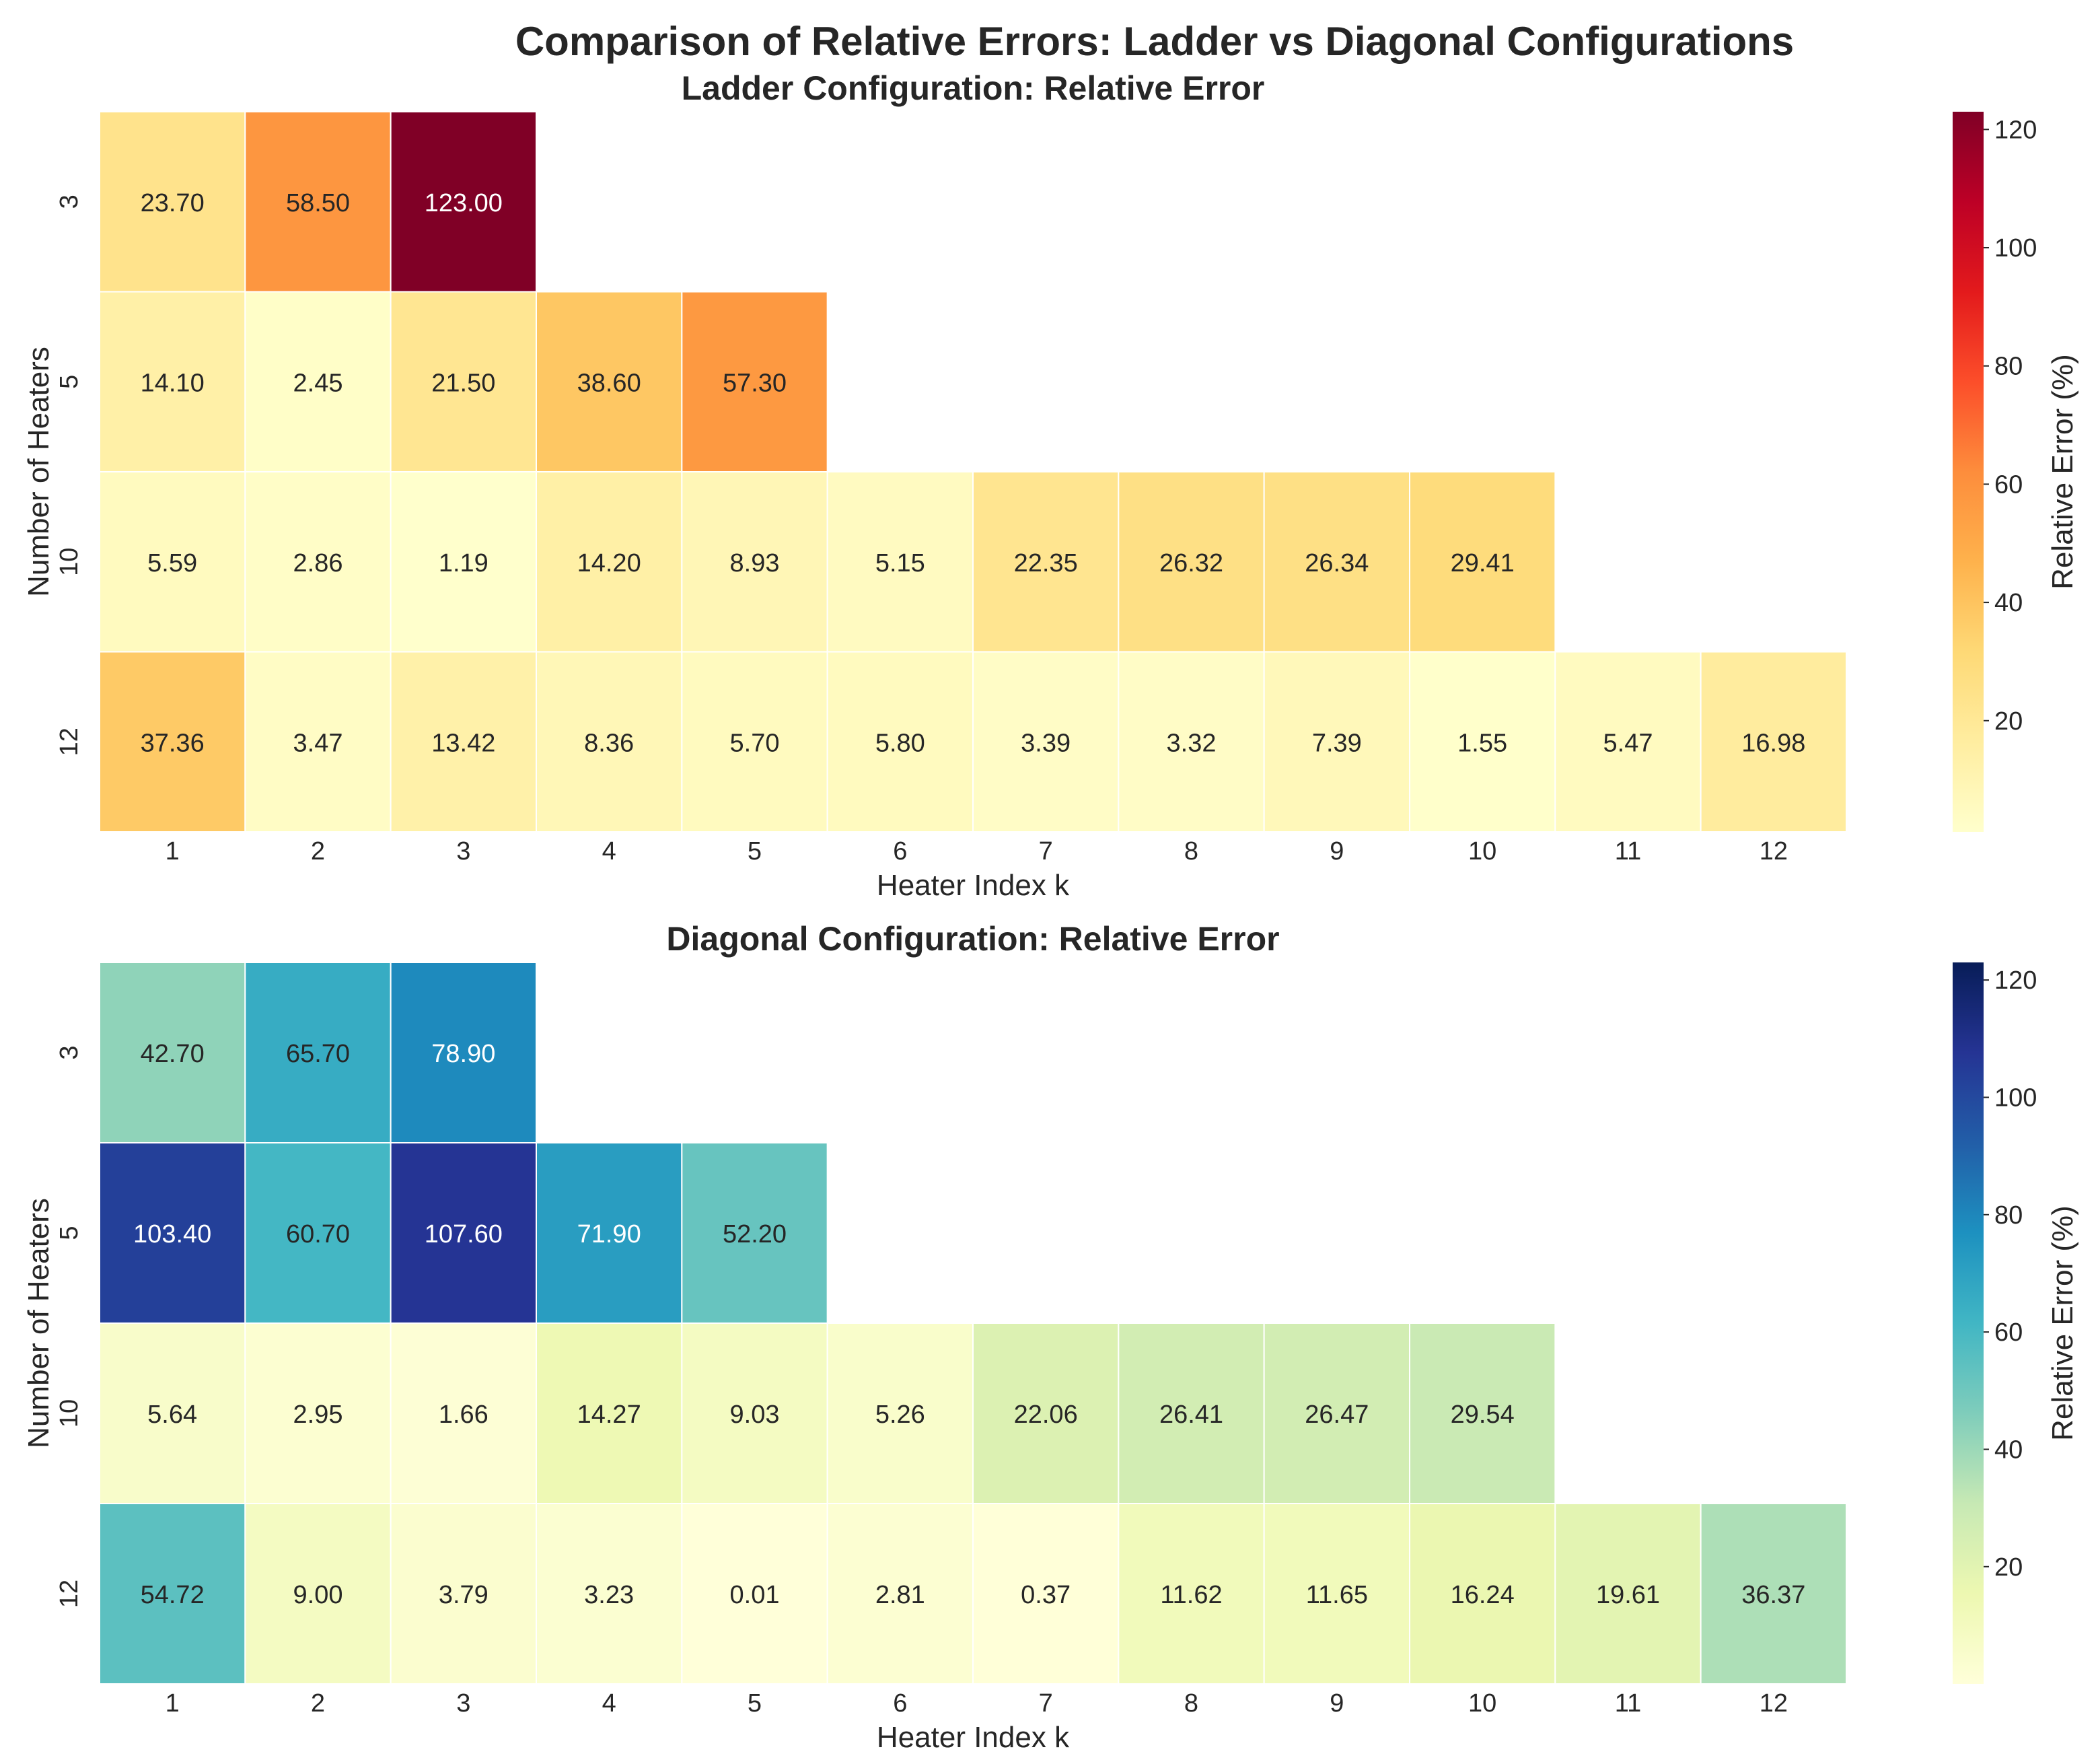 This screenshot has height=1764, width=2100. Describe the element at coordinates (69, 742) in the screenshot. I see `y-tick-label: 12` at that location.